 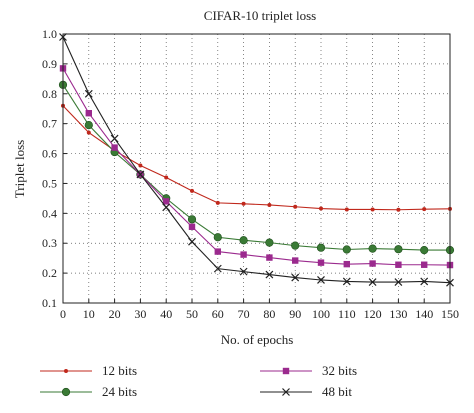 What do you see at coordinates (88, 370) in the screenshot?
I see `legend-entry: 12 bits` at bounding box center [88, 370].